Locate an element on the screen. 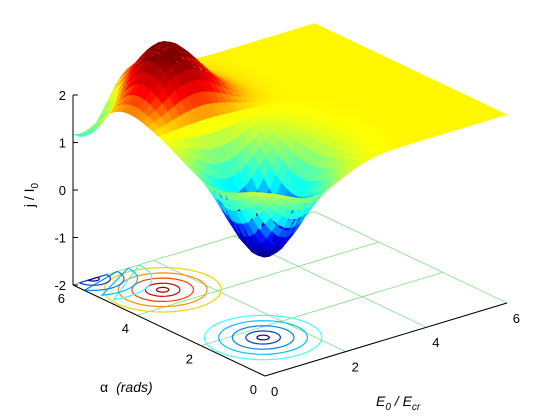 The width and height of the screenshot is (560, 420). z-tick-label: -1 is located at coordinates (60, 238).